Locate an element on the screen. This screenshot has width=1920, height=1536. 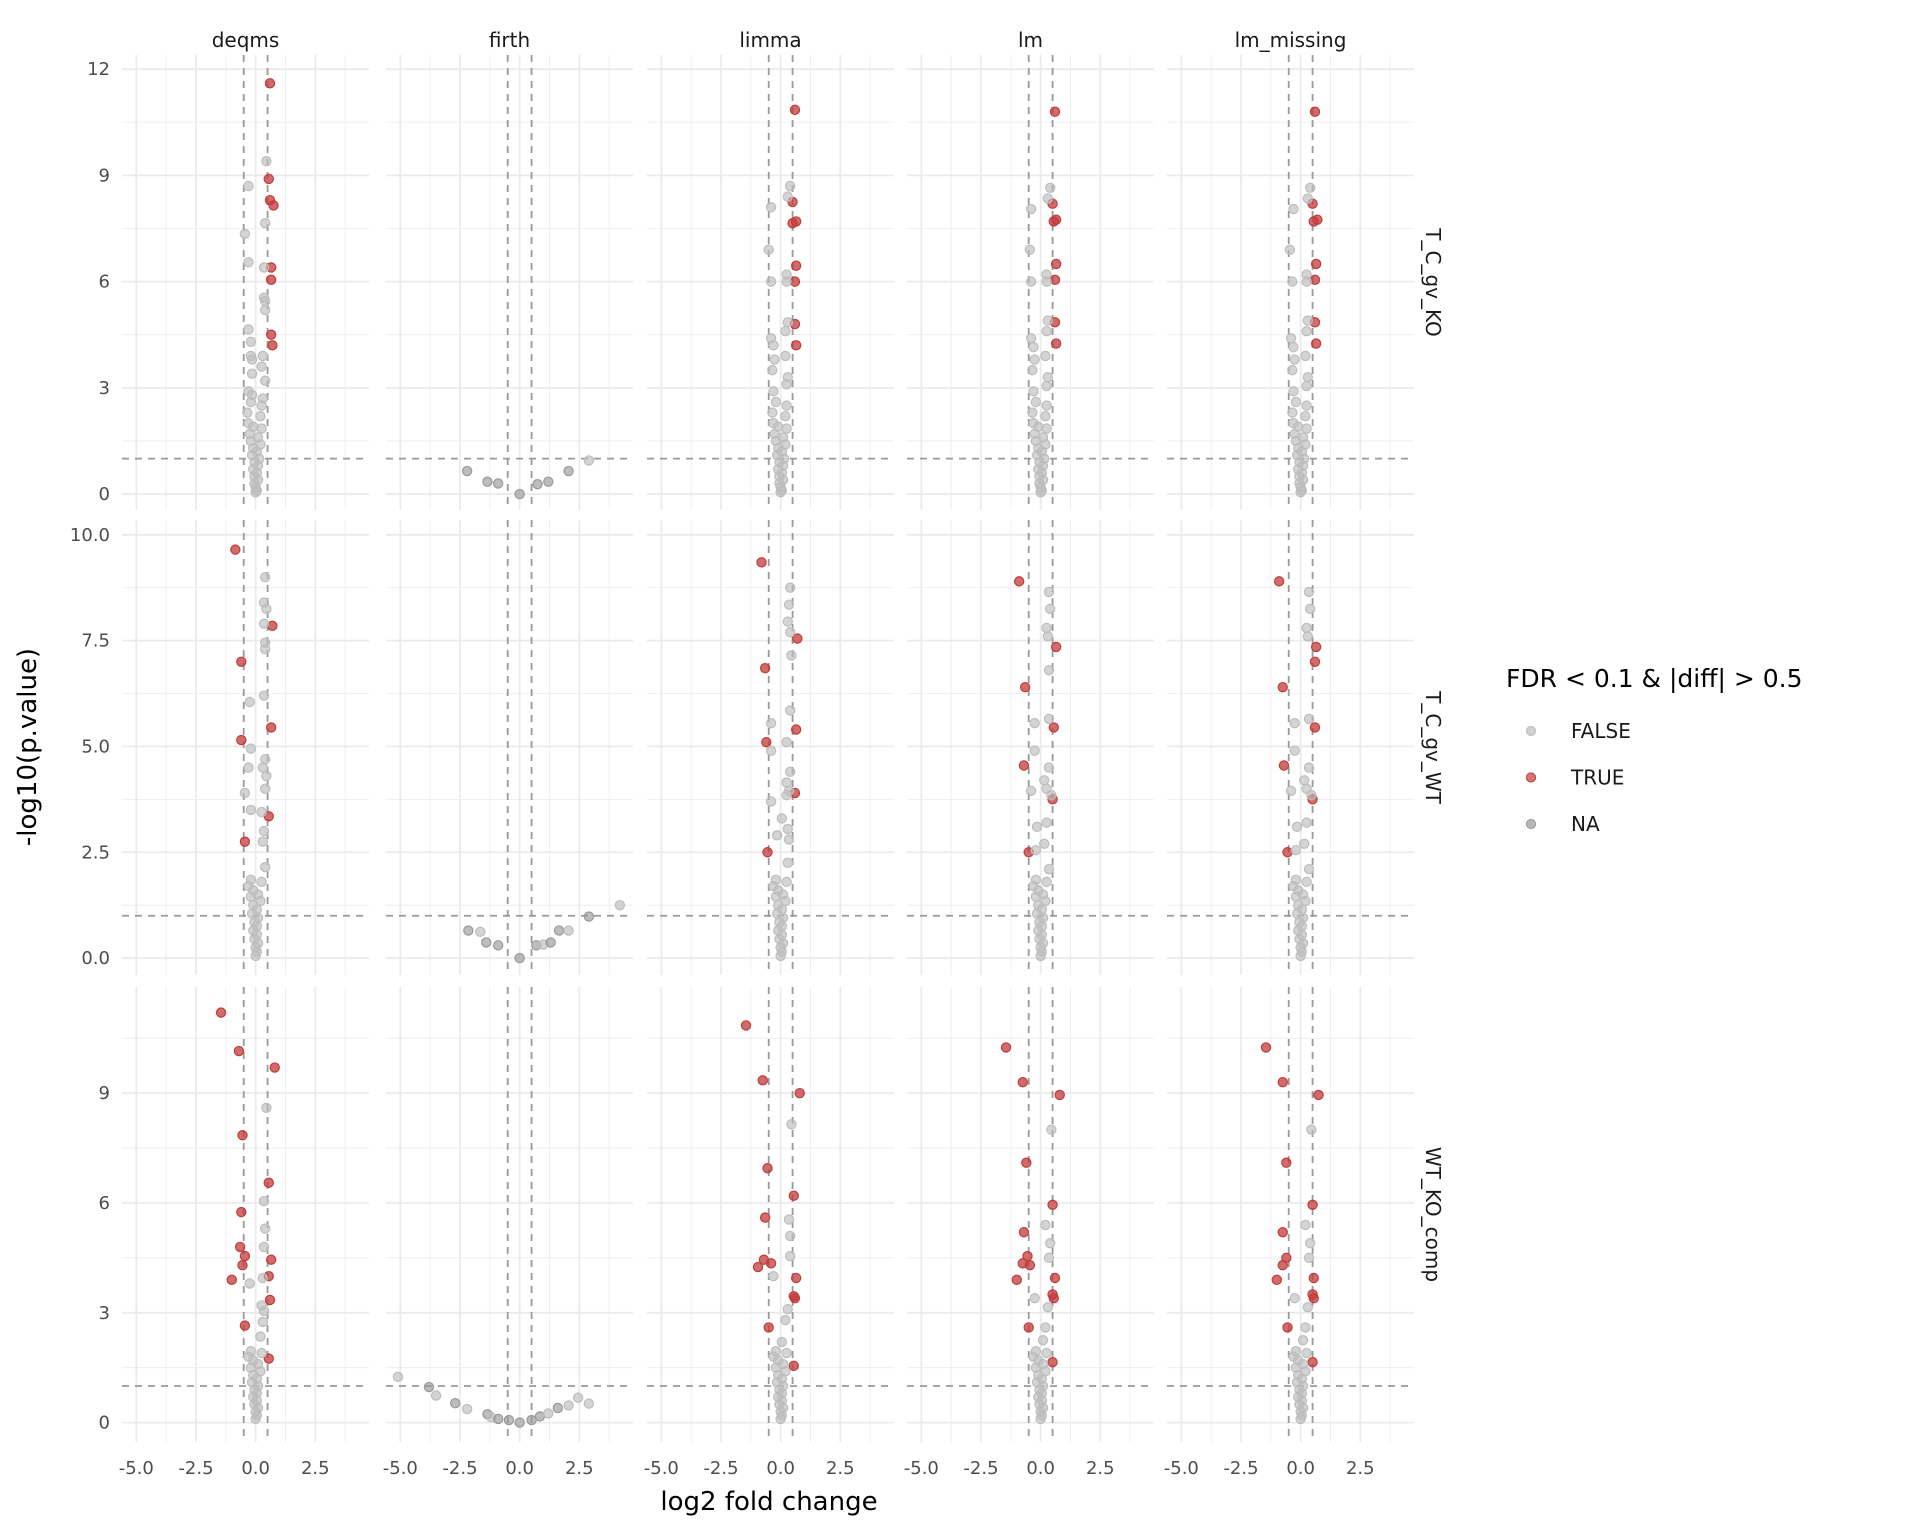
panel-T_C_gv_KO-lm_missing is located at coordinates (1290, 282).